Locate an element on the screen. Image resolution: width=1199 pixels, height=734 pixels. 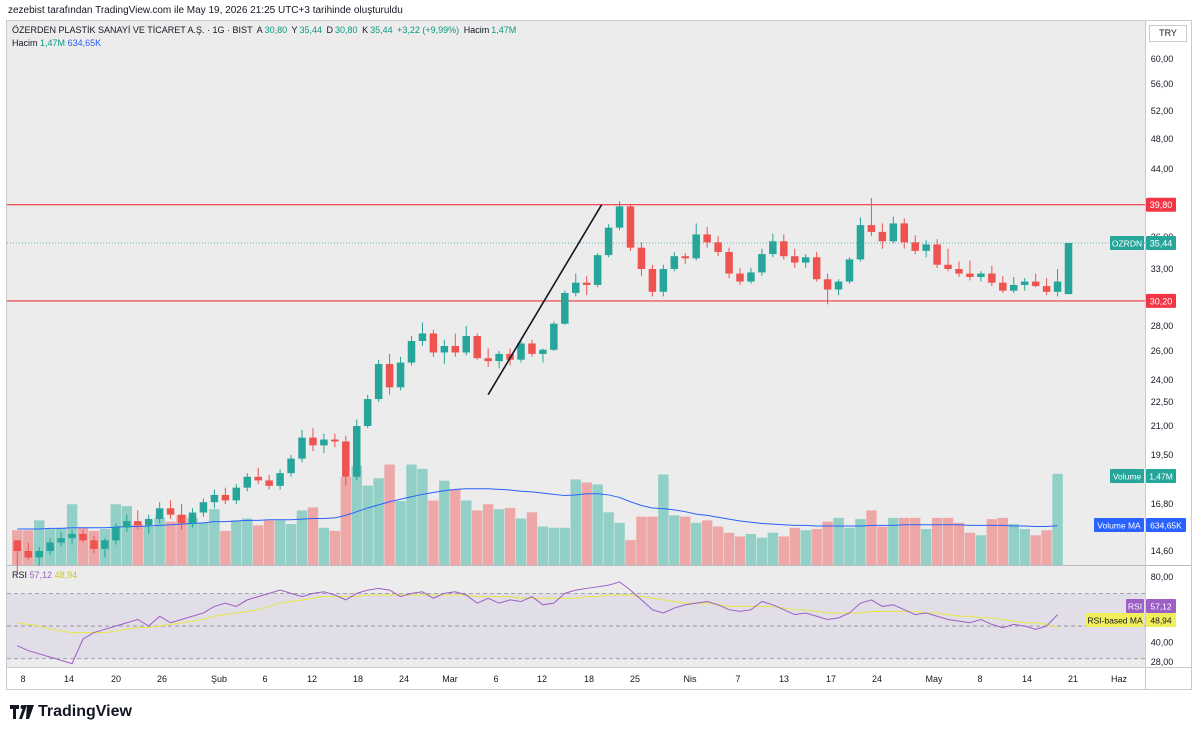
time-axis-tick: 26 is located at coordinates (162, 679).